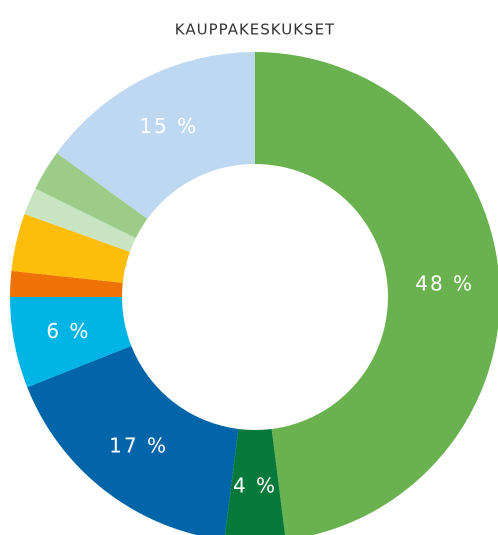  What do you see at coordinates (68, 331) in the screenshot?
I see `slice-label: 6 %` at bounding box center [68, 331].